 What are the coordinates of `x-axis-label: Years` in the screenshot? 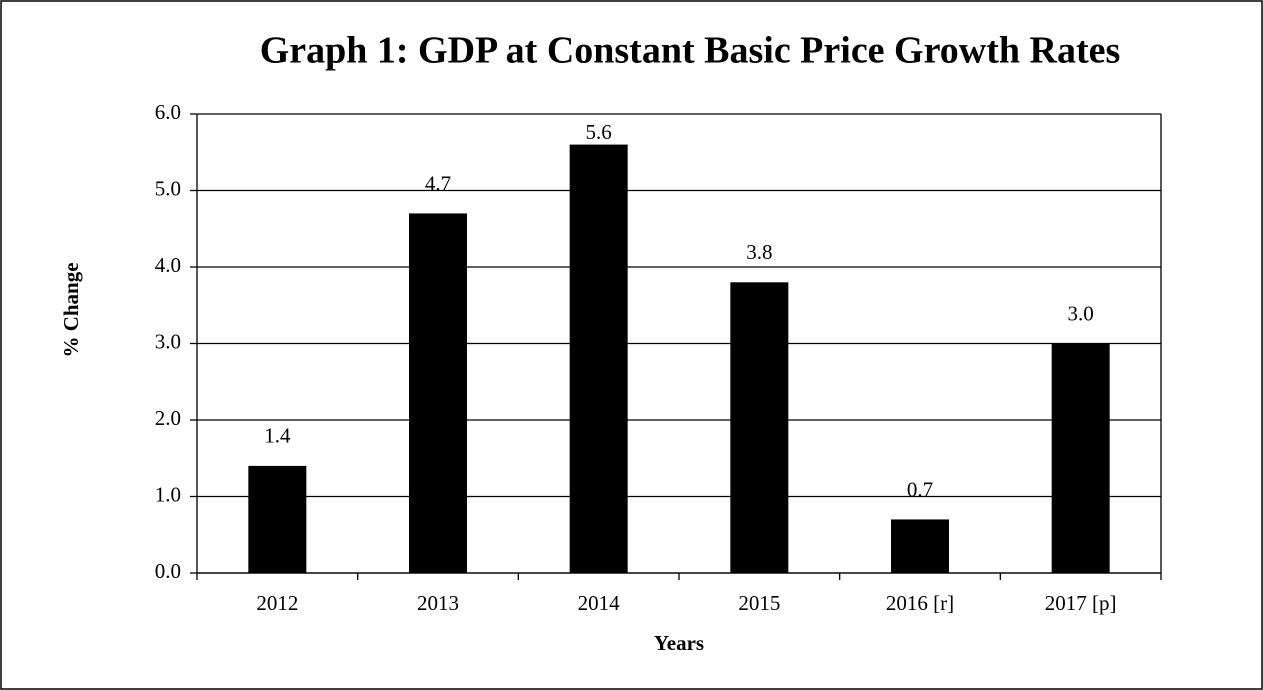 It's located at (679, 643).